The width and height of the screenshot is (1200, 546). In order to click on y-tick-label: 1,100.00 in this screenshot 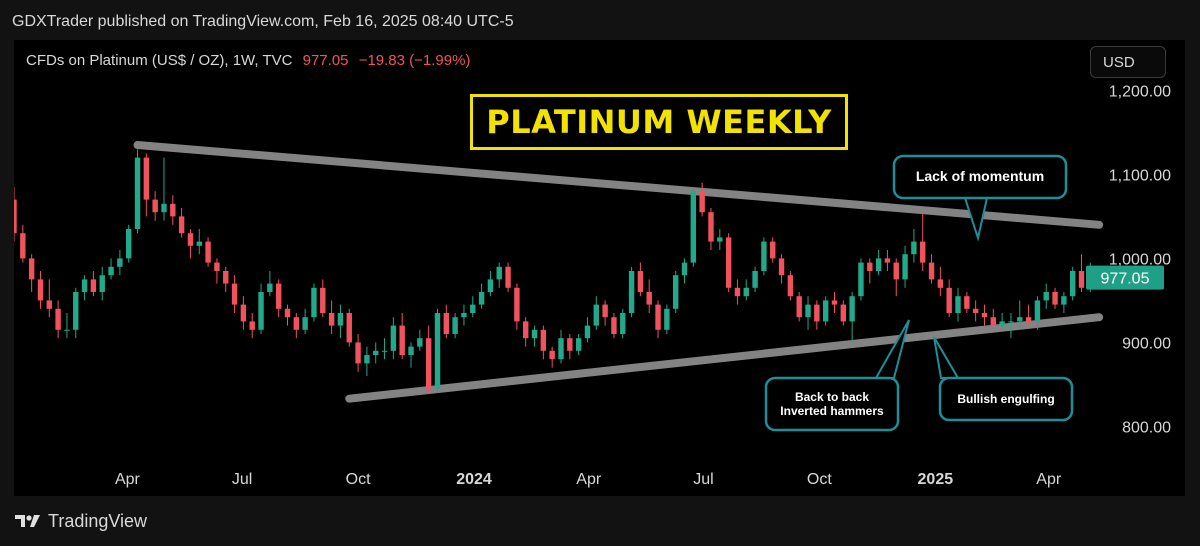, I will do `click(1140, 175)`.